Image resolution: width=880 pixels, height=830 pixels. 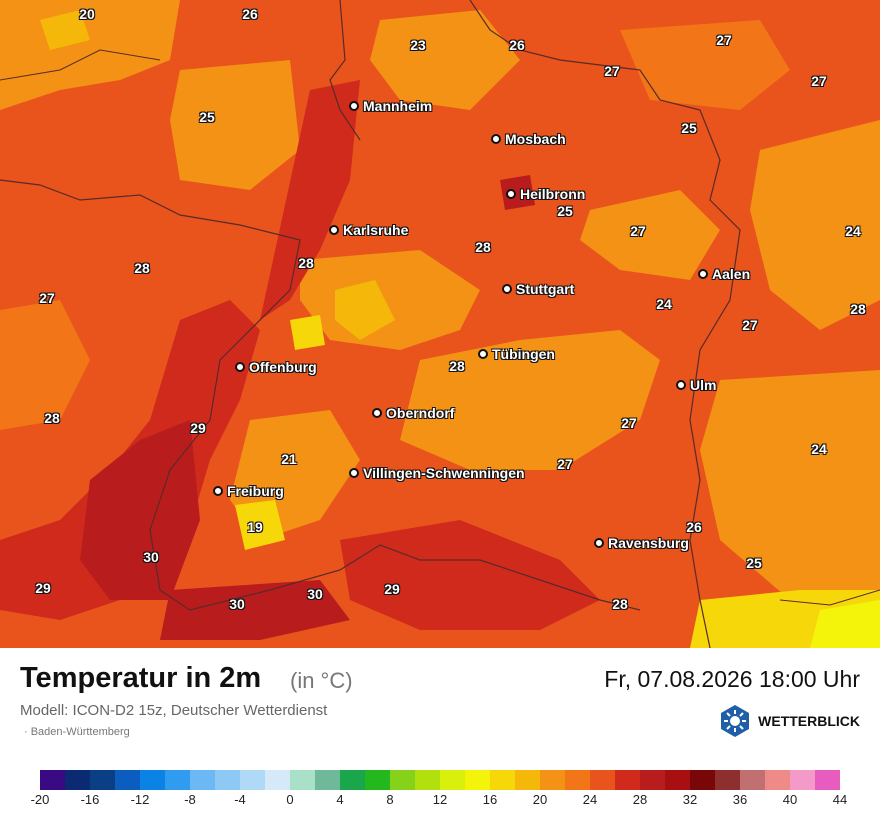 What do you see at coordinates (418, 45) in the screenshot?
I see `temperature-value: 23` at bounding box center [418, 45].